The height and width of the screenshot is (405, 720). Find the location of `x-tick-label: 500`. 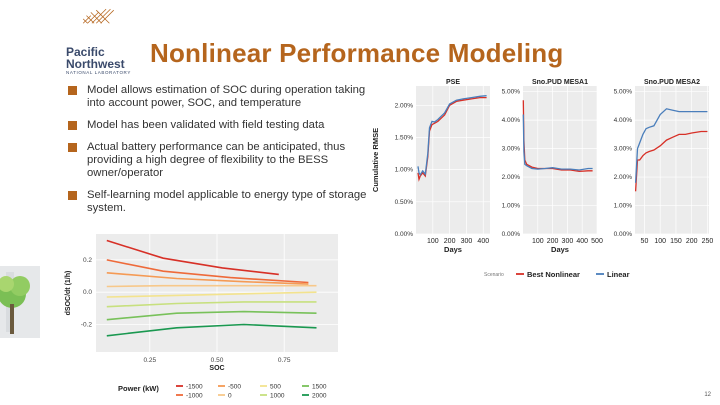

x-tick-label: 500 is located at coordinates (597, 241).